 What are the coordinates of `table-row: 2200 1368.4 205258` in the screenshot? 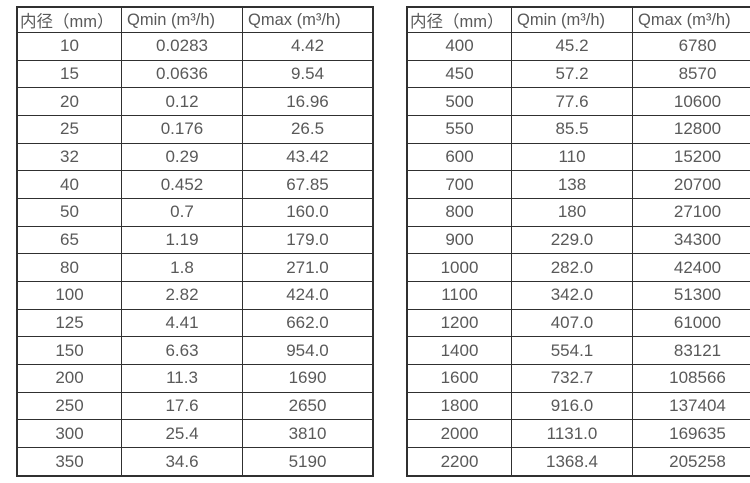 It's located at (578, 462).